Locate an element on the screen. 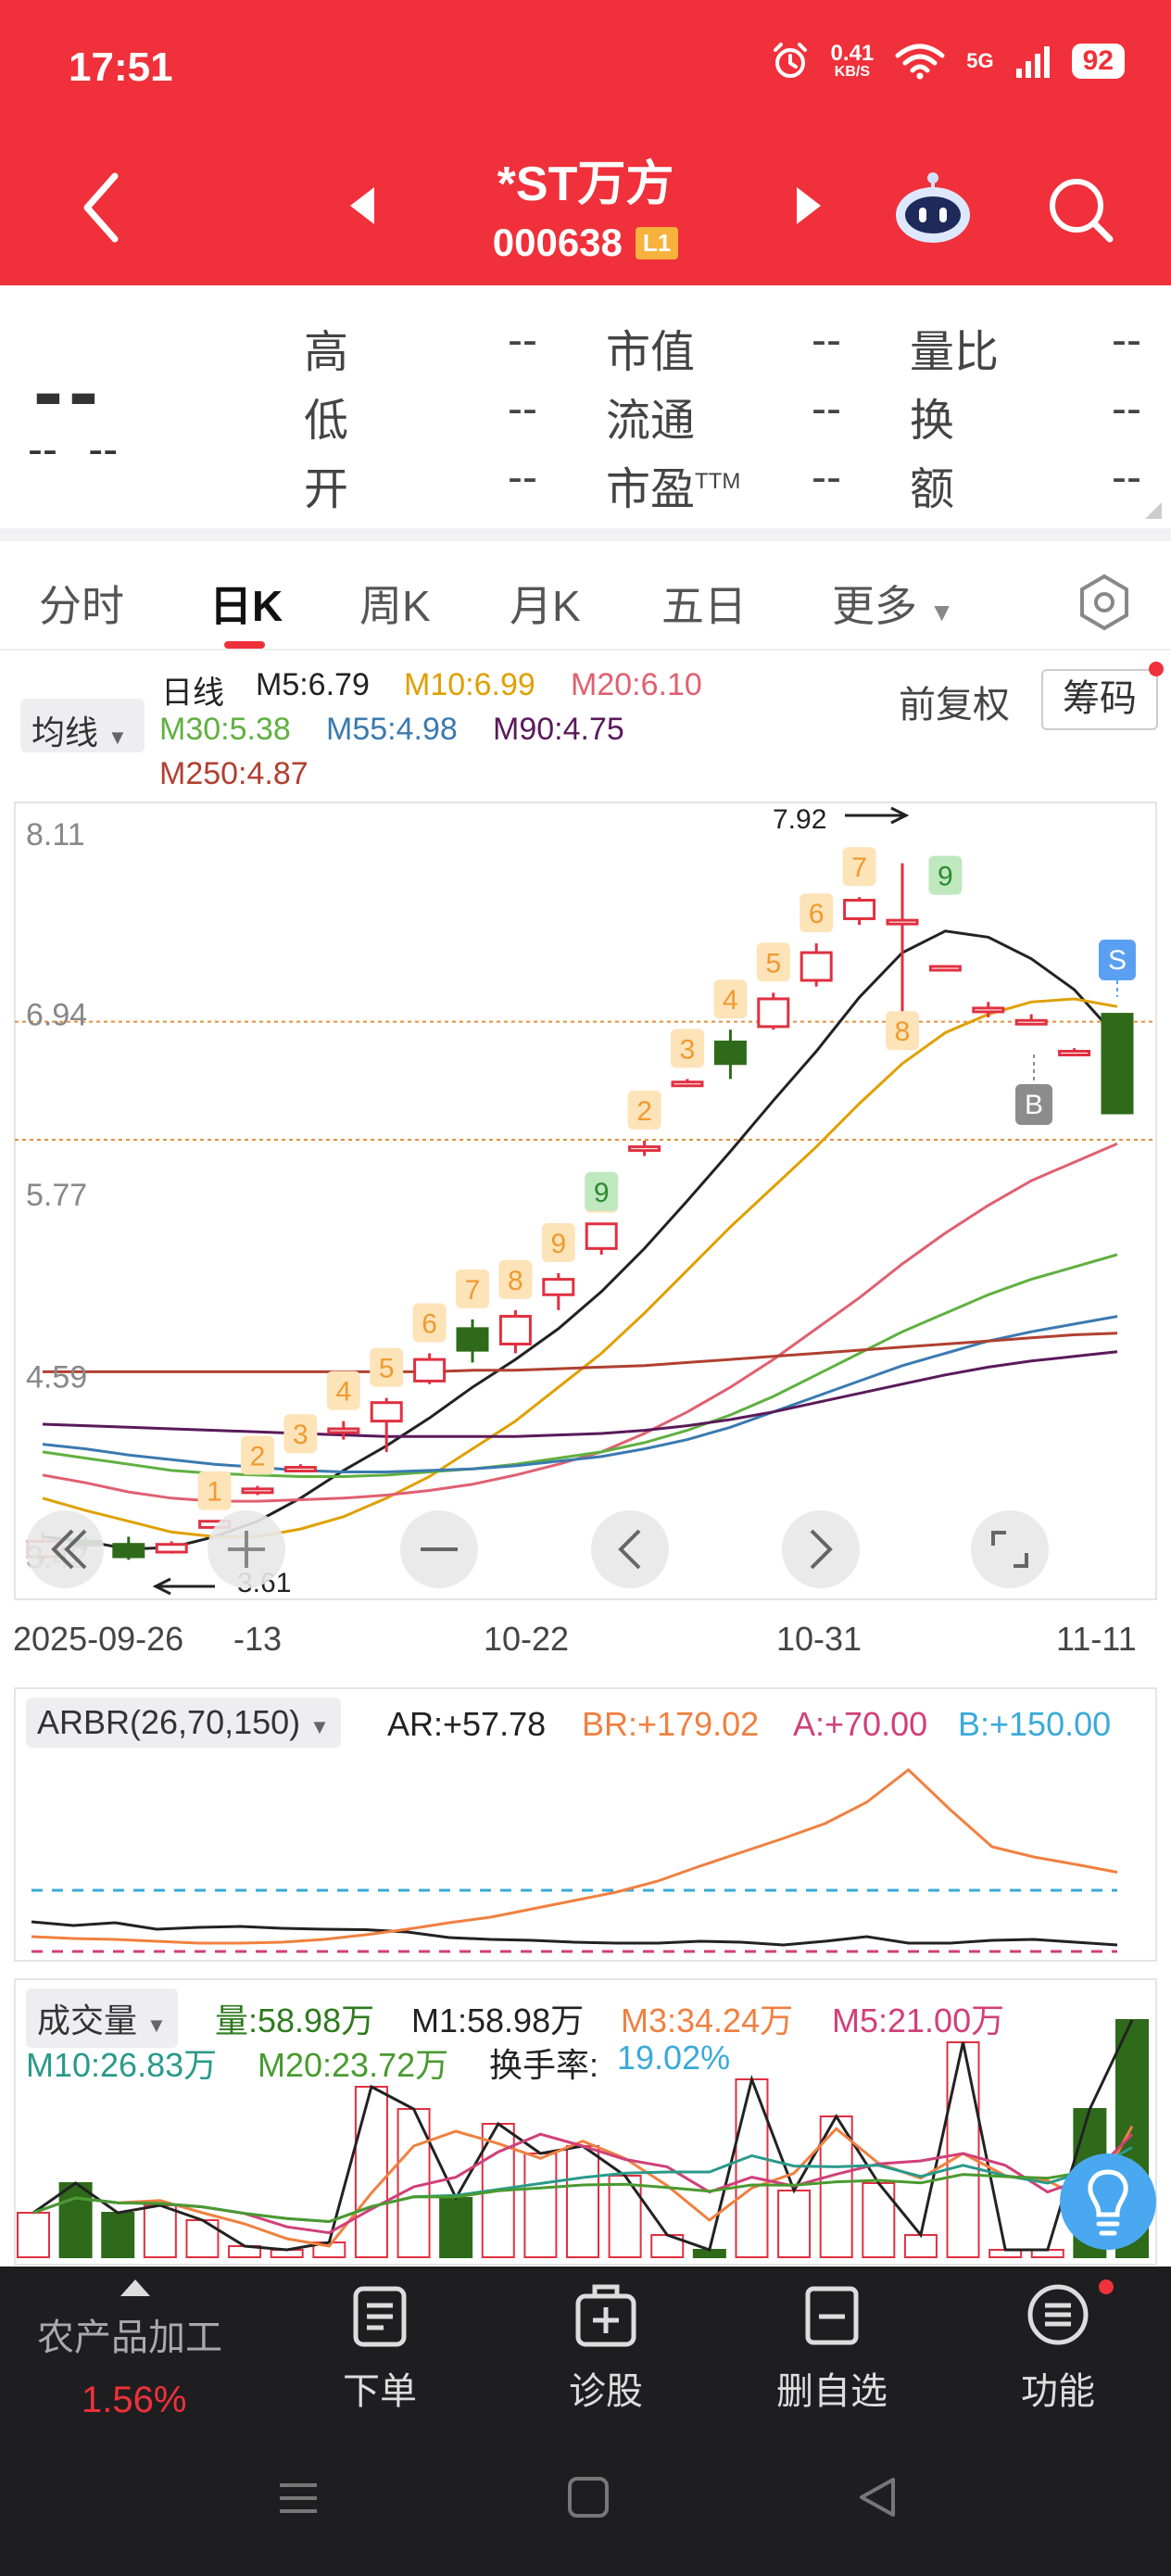  ma-legend-m20: M20:6.10 is located at coordinates (637, 685).